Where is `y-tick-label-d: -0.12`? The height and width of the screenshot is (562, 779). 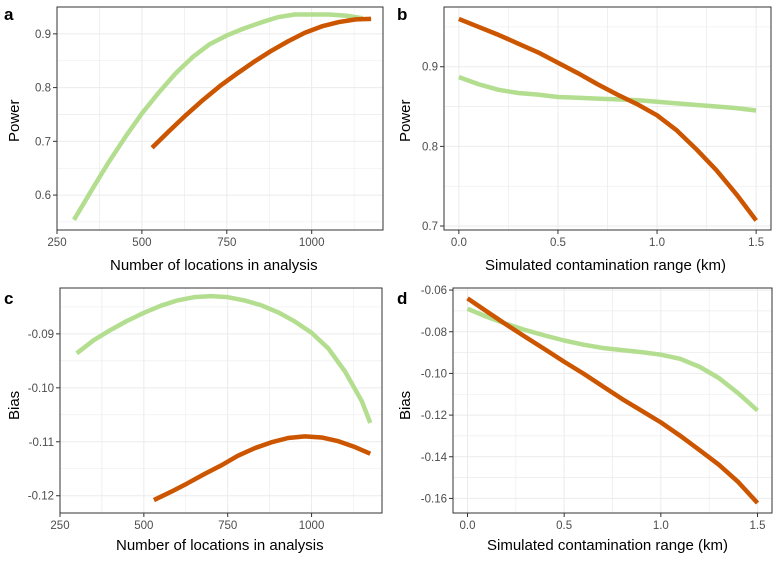 y-tick-label-d: -0.12 is located at coordinates (434, 416).